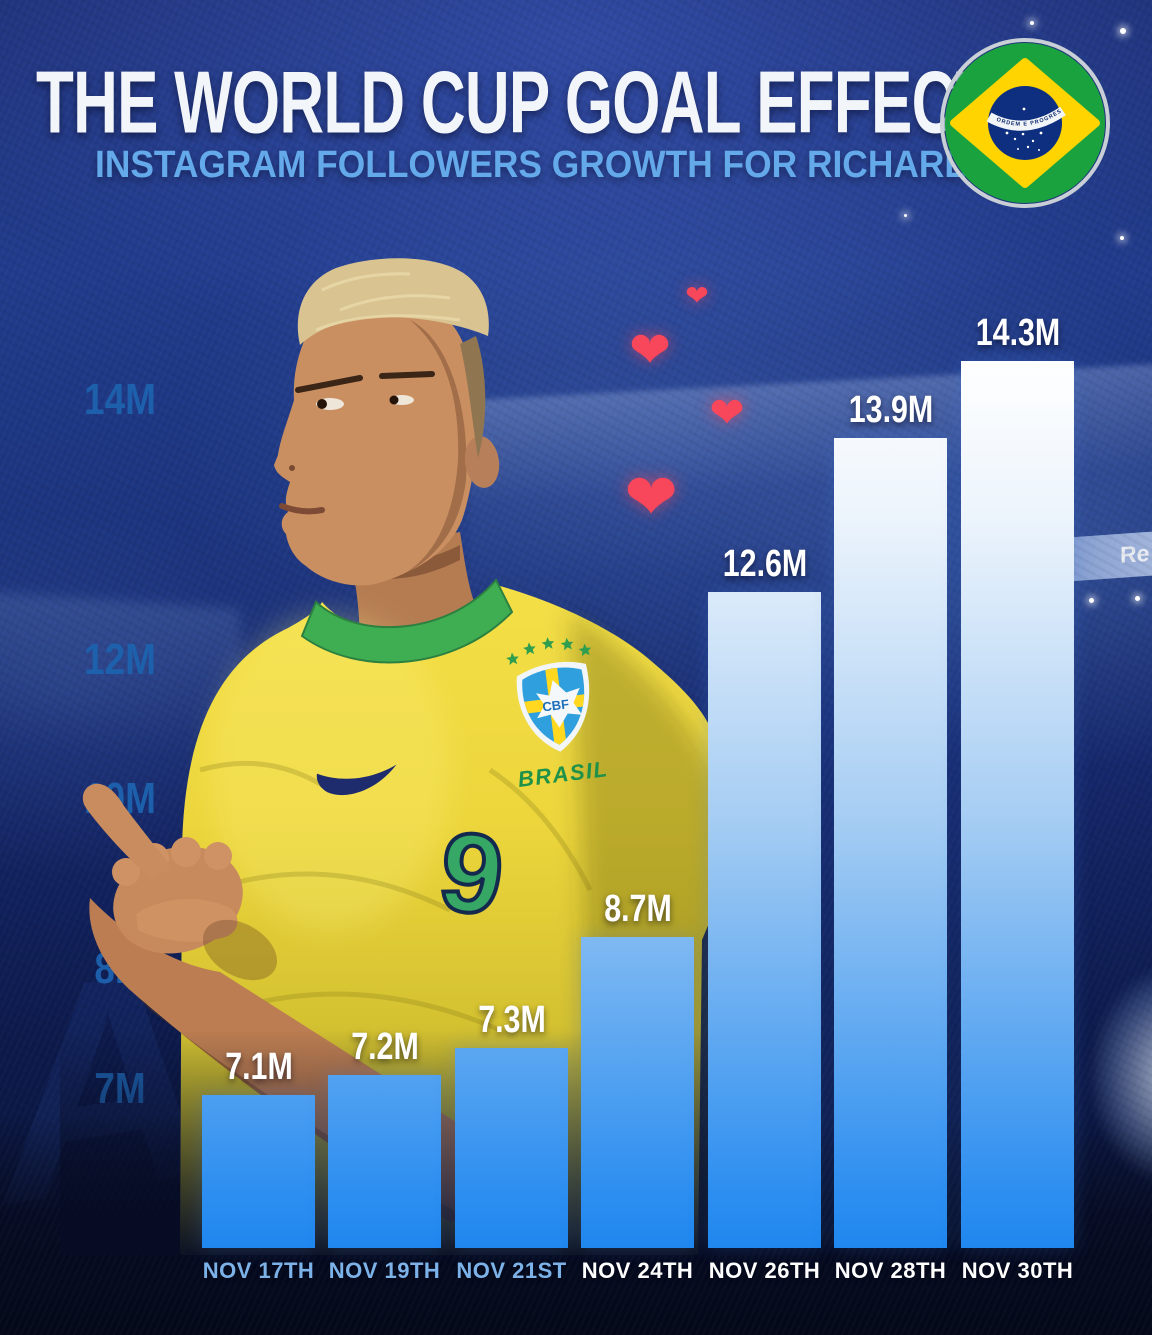  Describe the element at coordinates (514, 102) in the screenshot. I see `page-title: THE WORLD CUP GOAL EFFECT` at that location.